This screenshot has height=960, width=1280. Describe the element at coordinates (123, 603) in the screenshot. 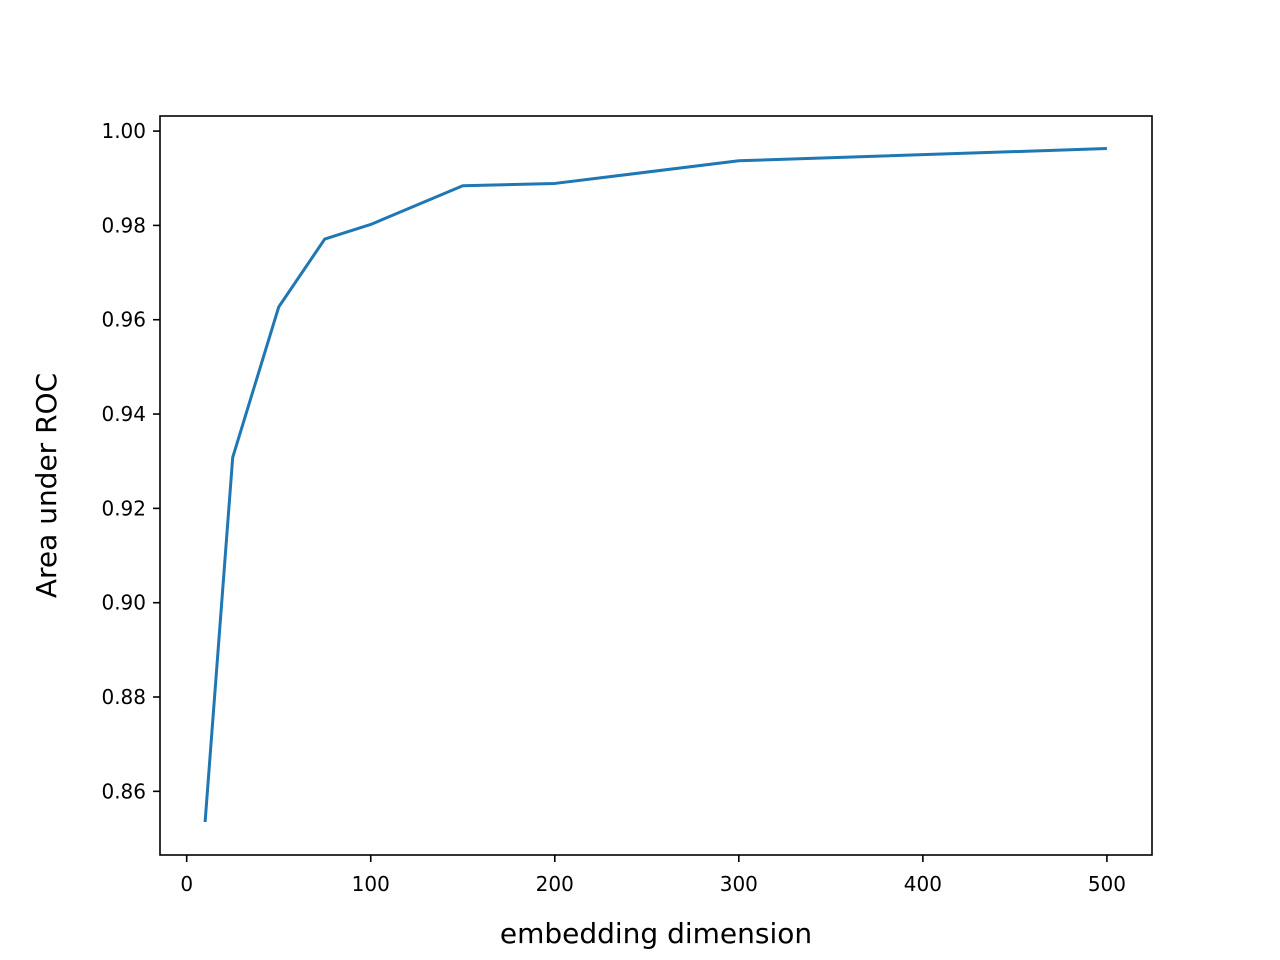

I see `y-tick-label: 0.90` at that location.